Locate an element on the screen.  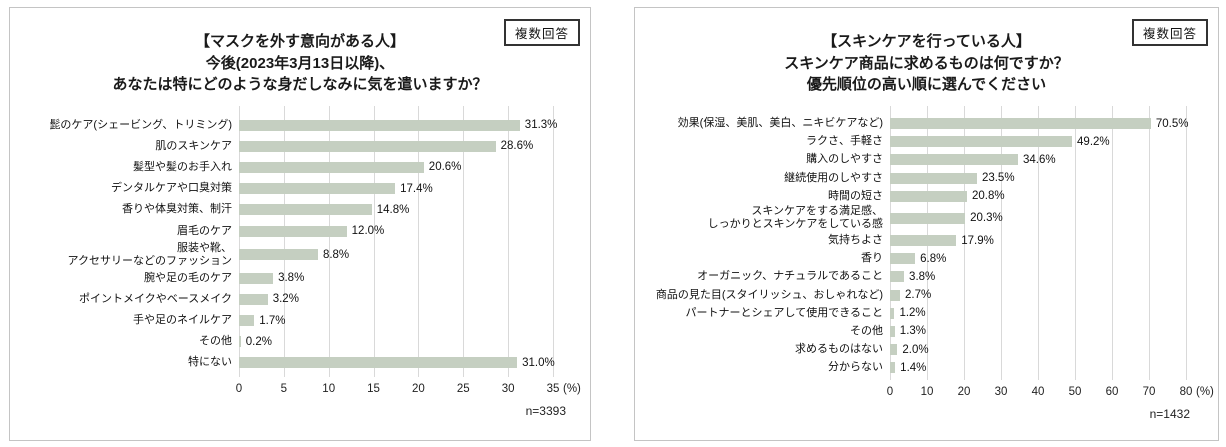
value-label: 49.2% is located at coordinates (1093, 141).